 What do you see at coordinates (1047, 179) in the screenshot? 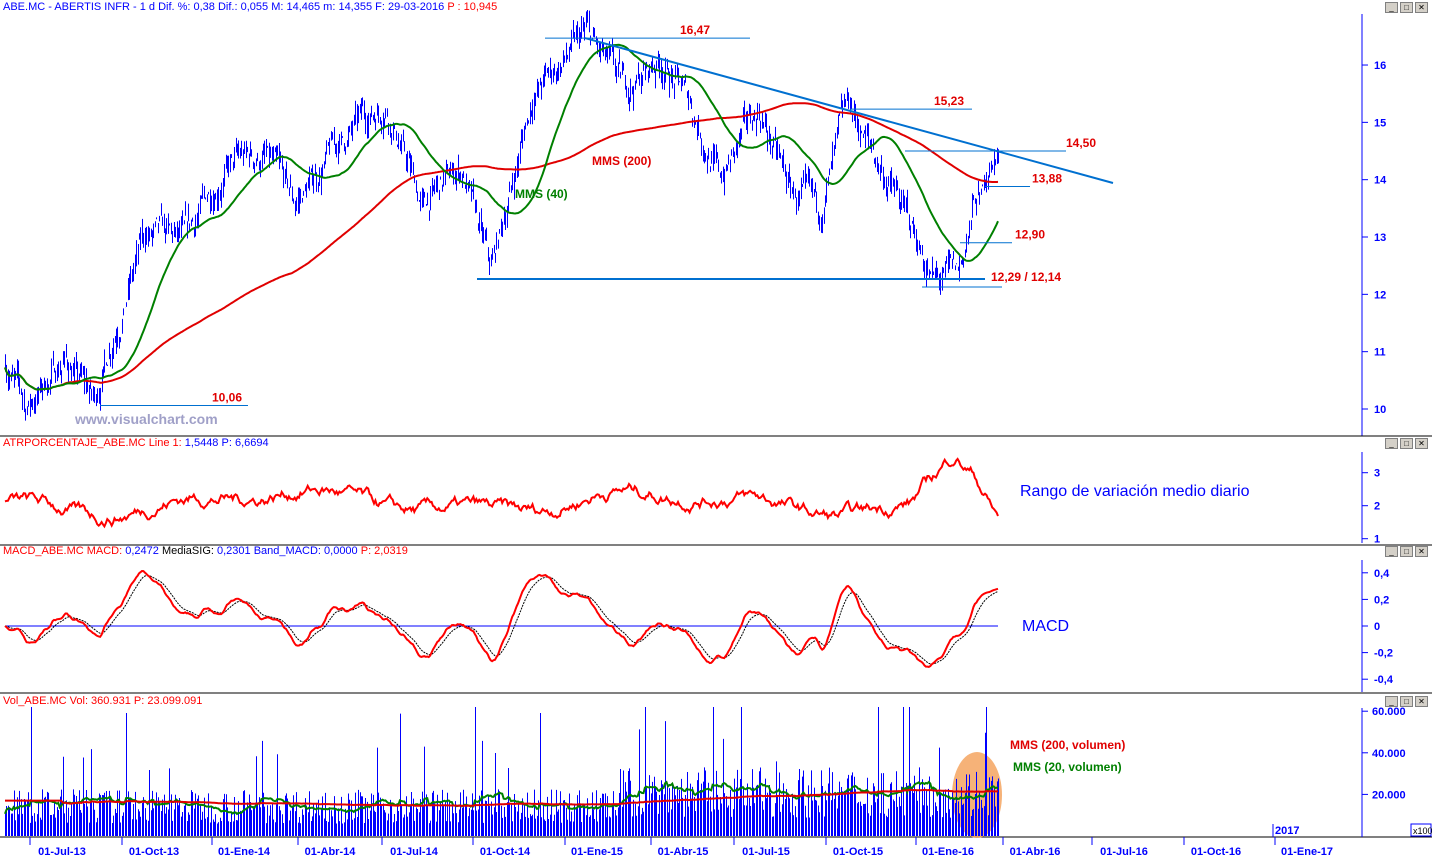
I see `level-label: 13,88` at bounding box center [1047, 179].